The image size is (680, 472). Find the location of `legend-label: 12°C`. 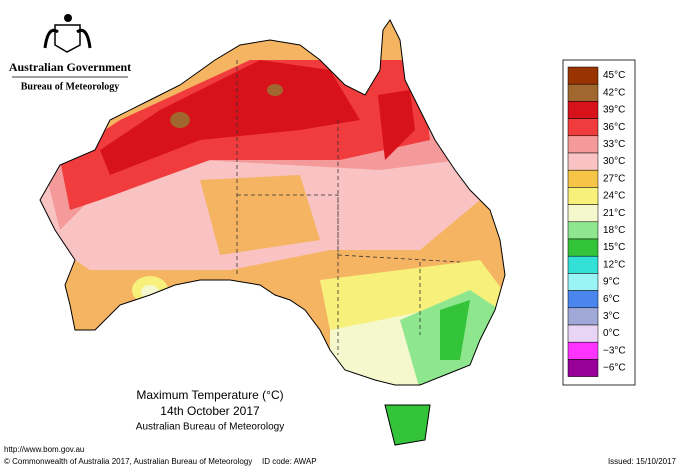

legend-label: 12°C is located at coordinates (614, 264).